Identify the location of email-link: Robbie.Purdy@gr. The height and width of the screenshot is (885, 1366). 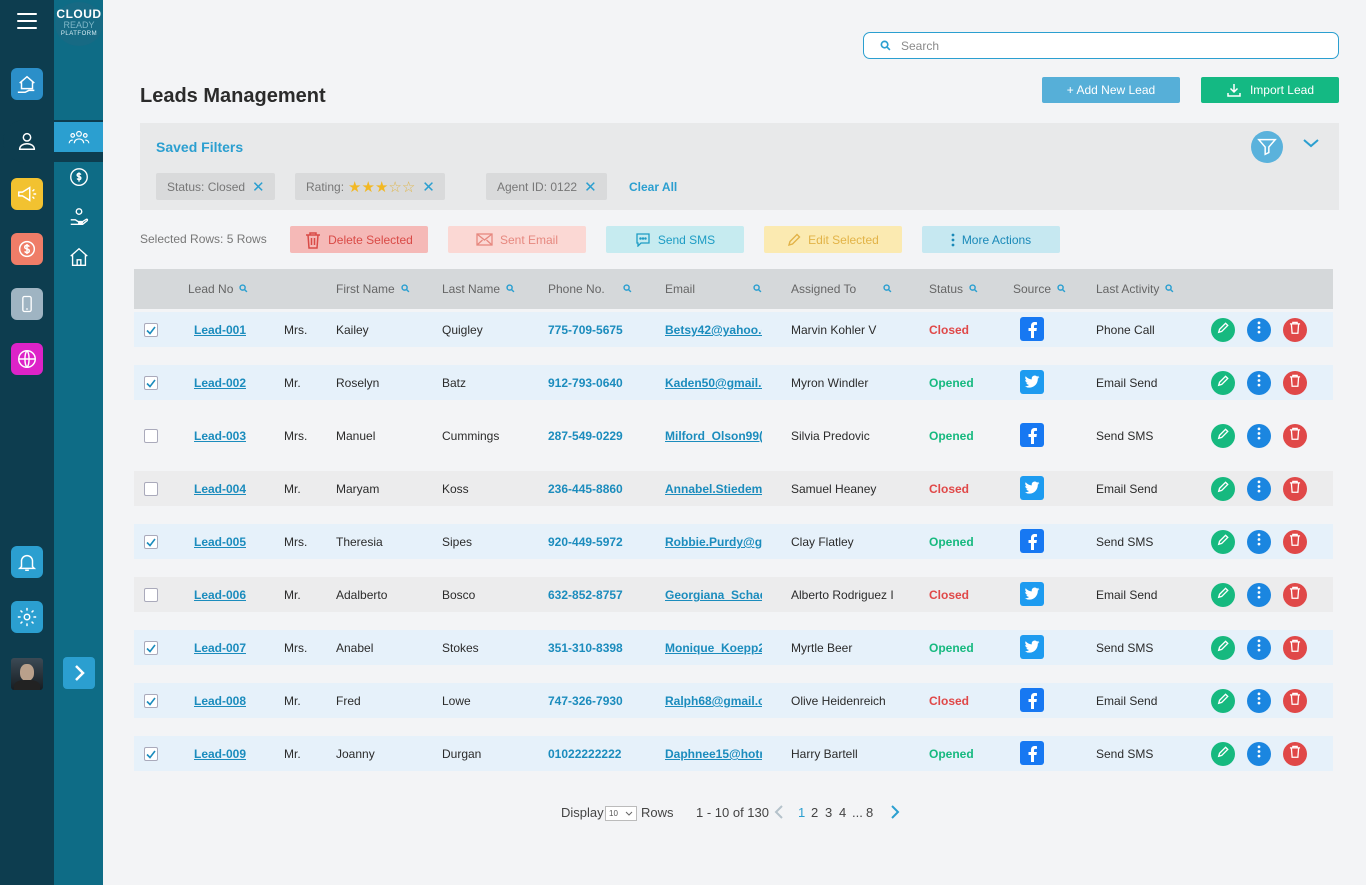
(713, 542).